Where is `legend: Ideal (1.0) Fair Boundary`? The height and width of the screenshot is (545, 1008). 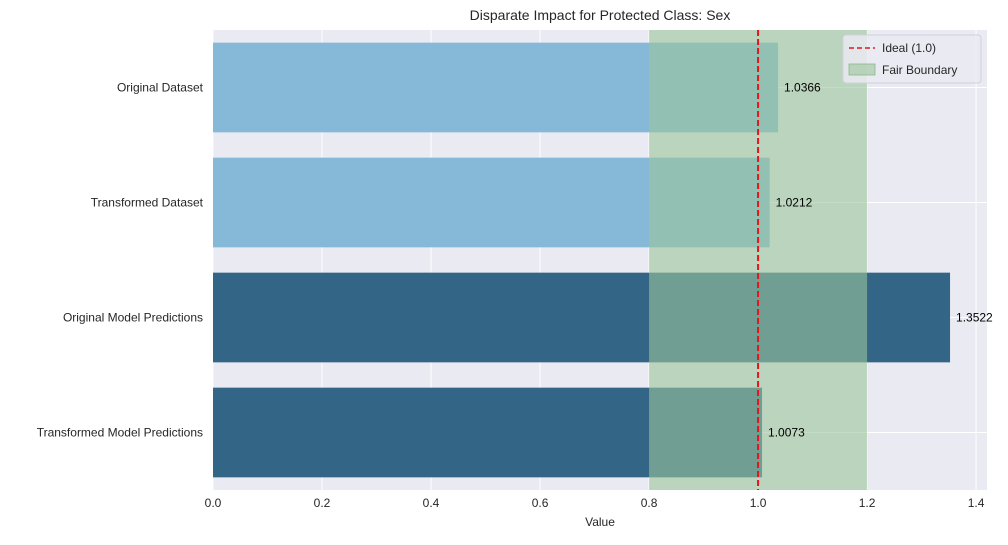
legend: Ideal (1.0) Fair Boundary is located at coordinates (912, 59).